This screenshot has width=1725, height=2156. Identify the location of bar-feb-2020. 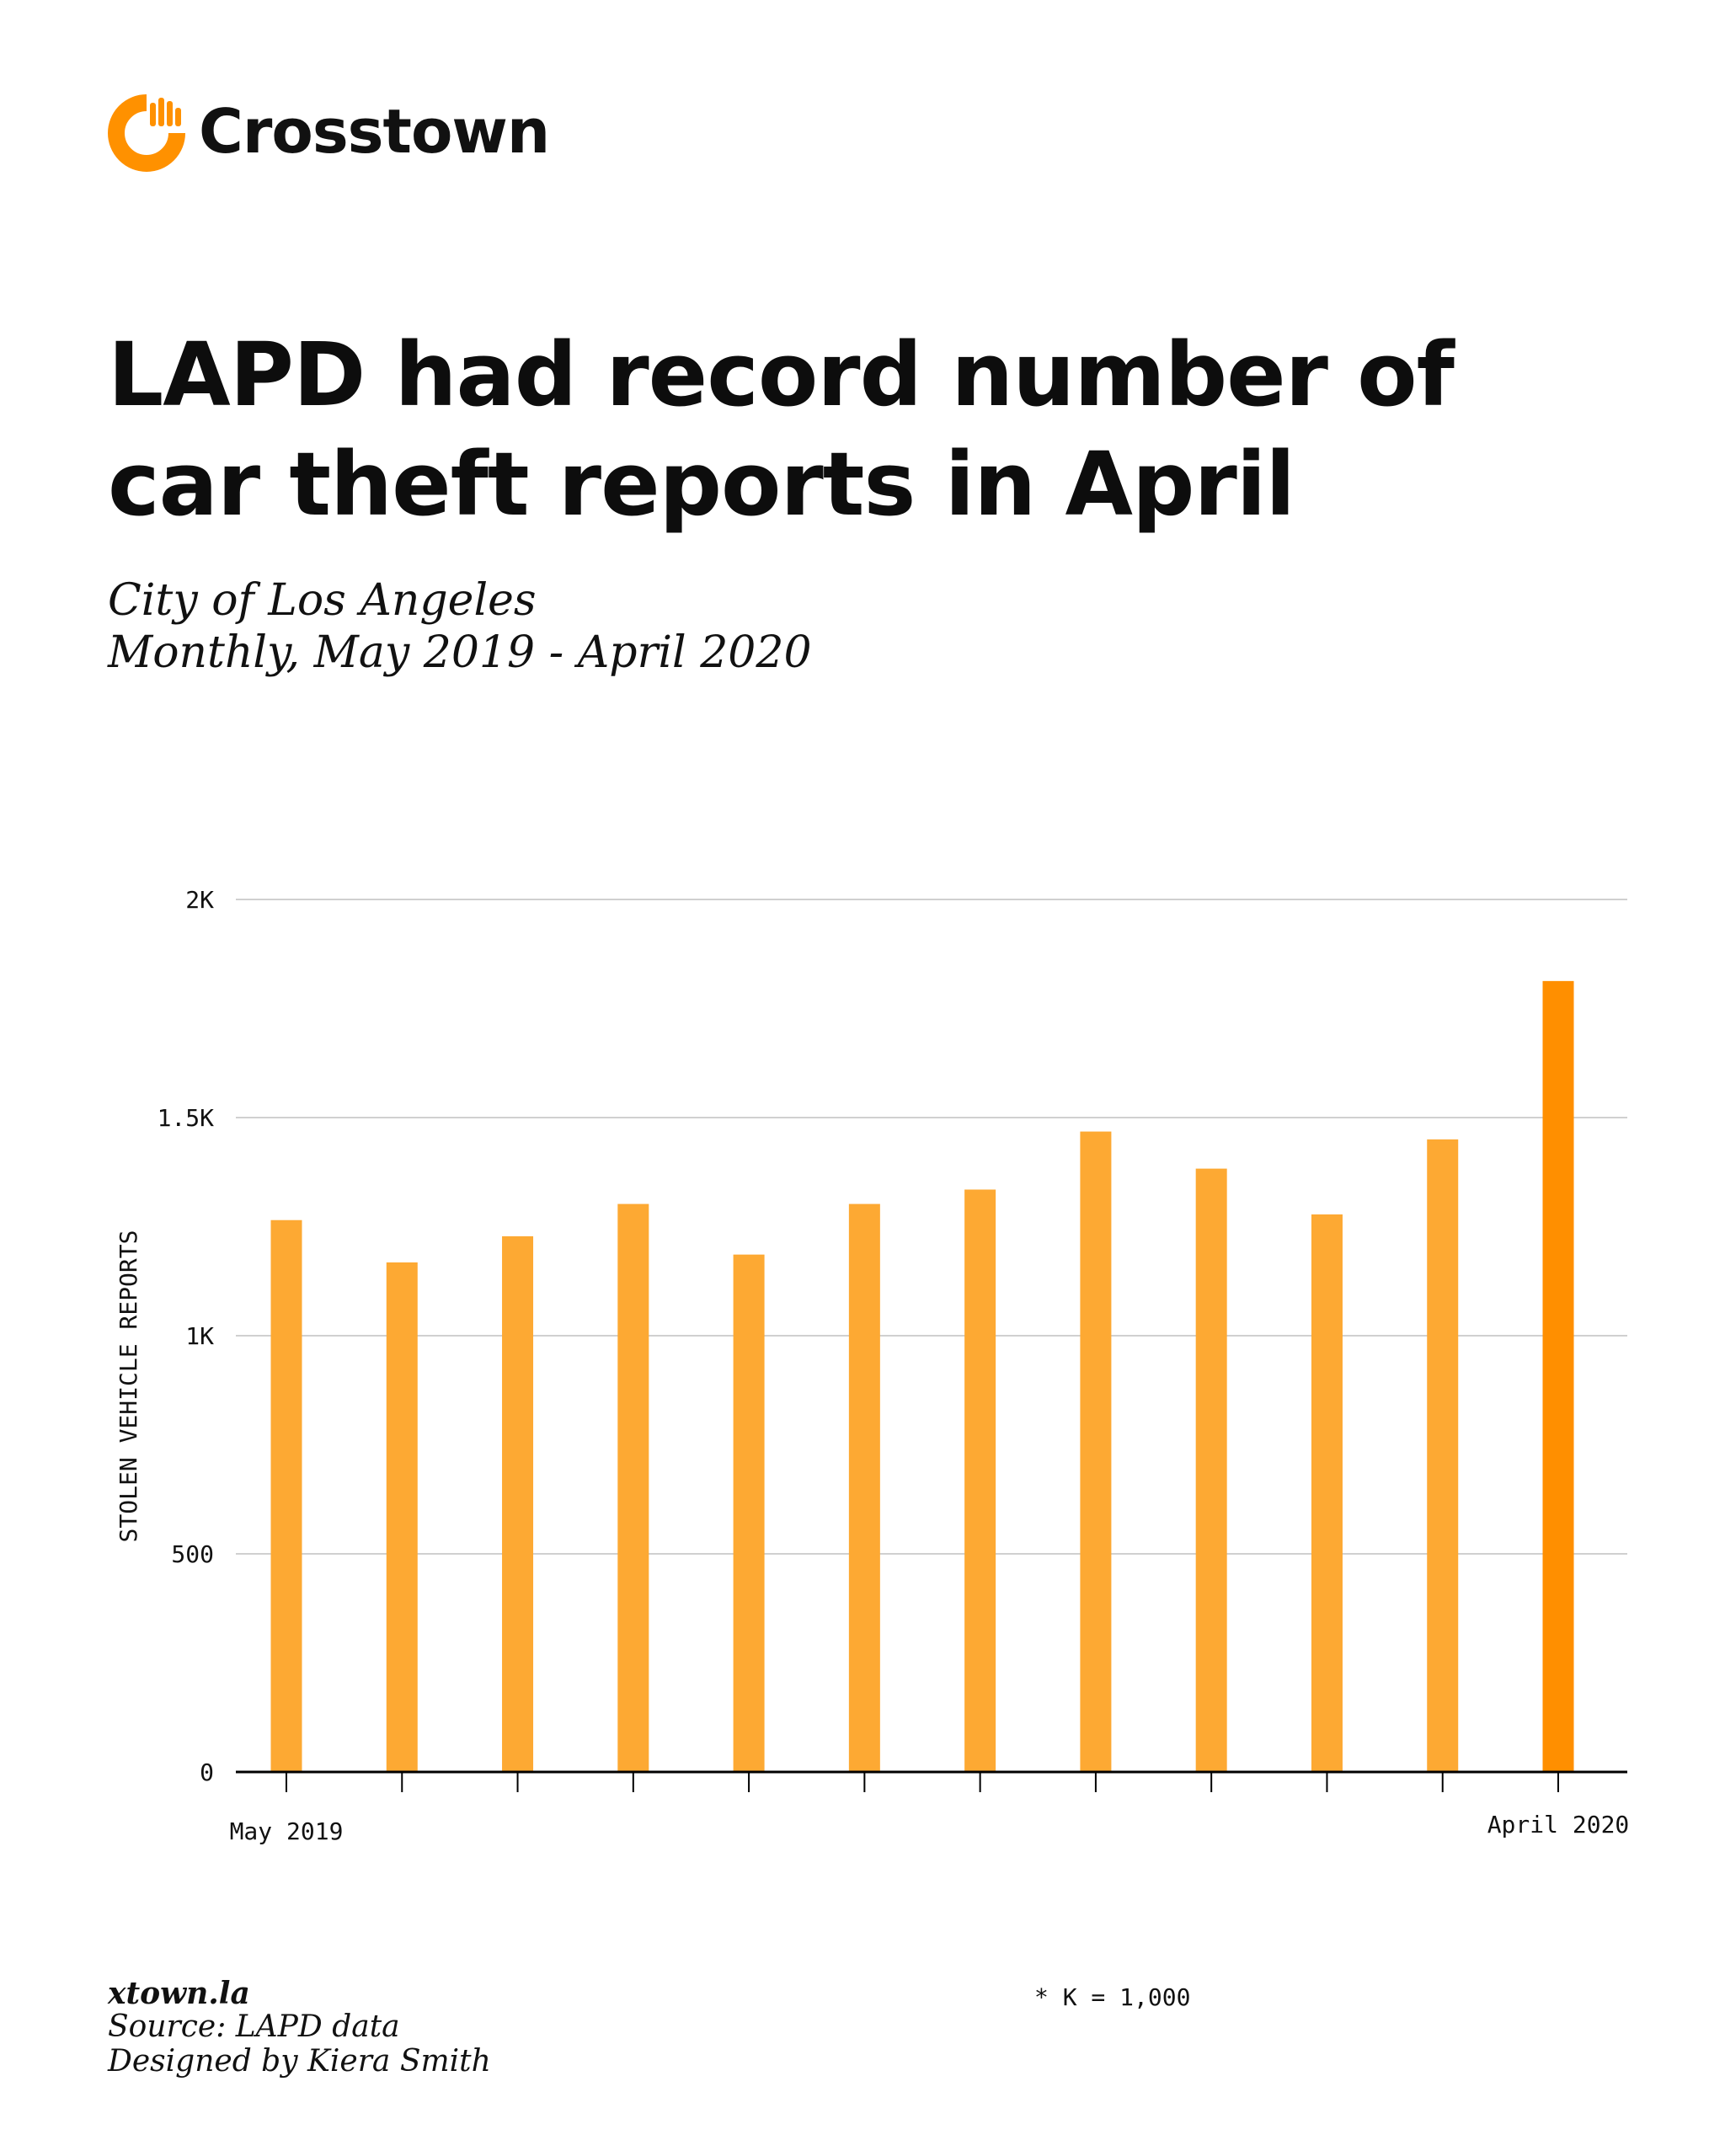
(1327, 1493).